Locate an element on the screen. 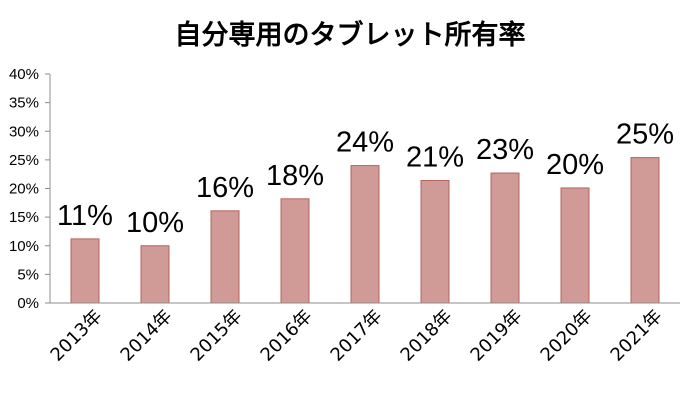 This screenshot has height=414, width=700. data-label: 25% is located at coordinates (645, 135).